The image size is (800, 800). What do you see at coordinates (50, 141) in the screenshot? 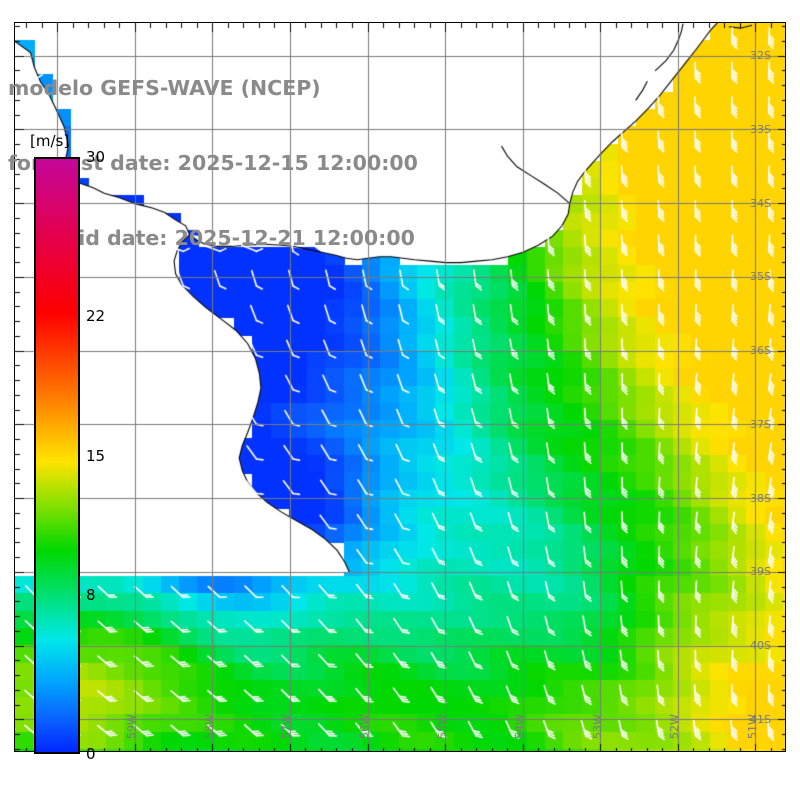
I see `colorbar-unit-label: [m/s]` at bounding box center [50, 141].